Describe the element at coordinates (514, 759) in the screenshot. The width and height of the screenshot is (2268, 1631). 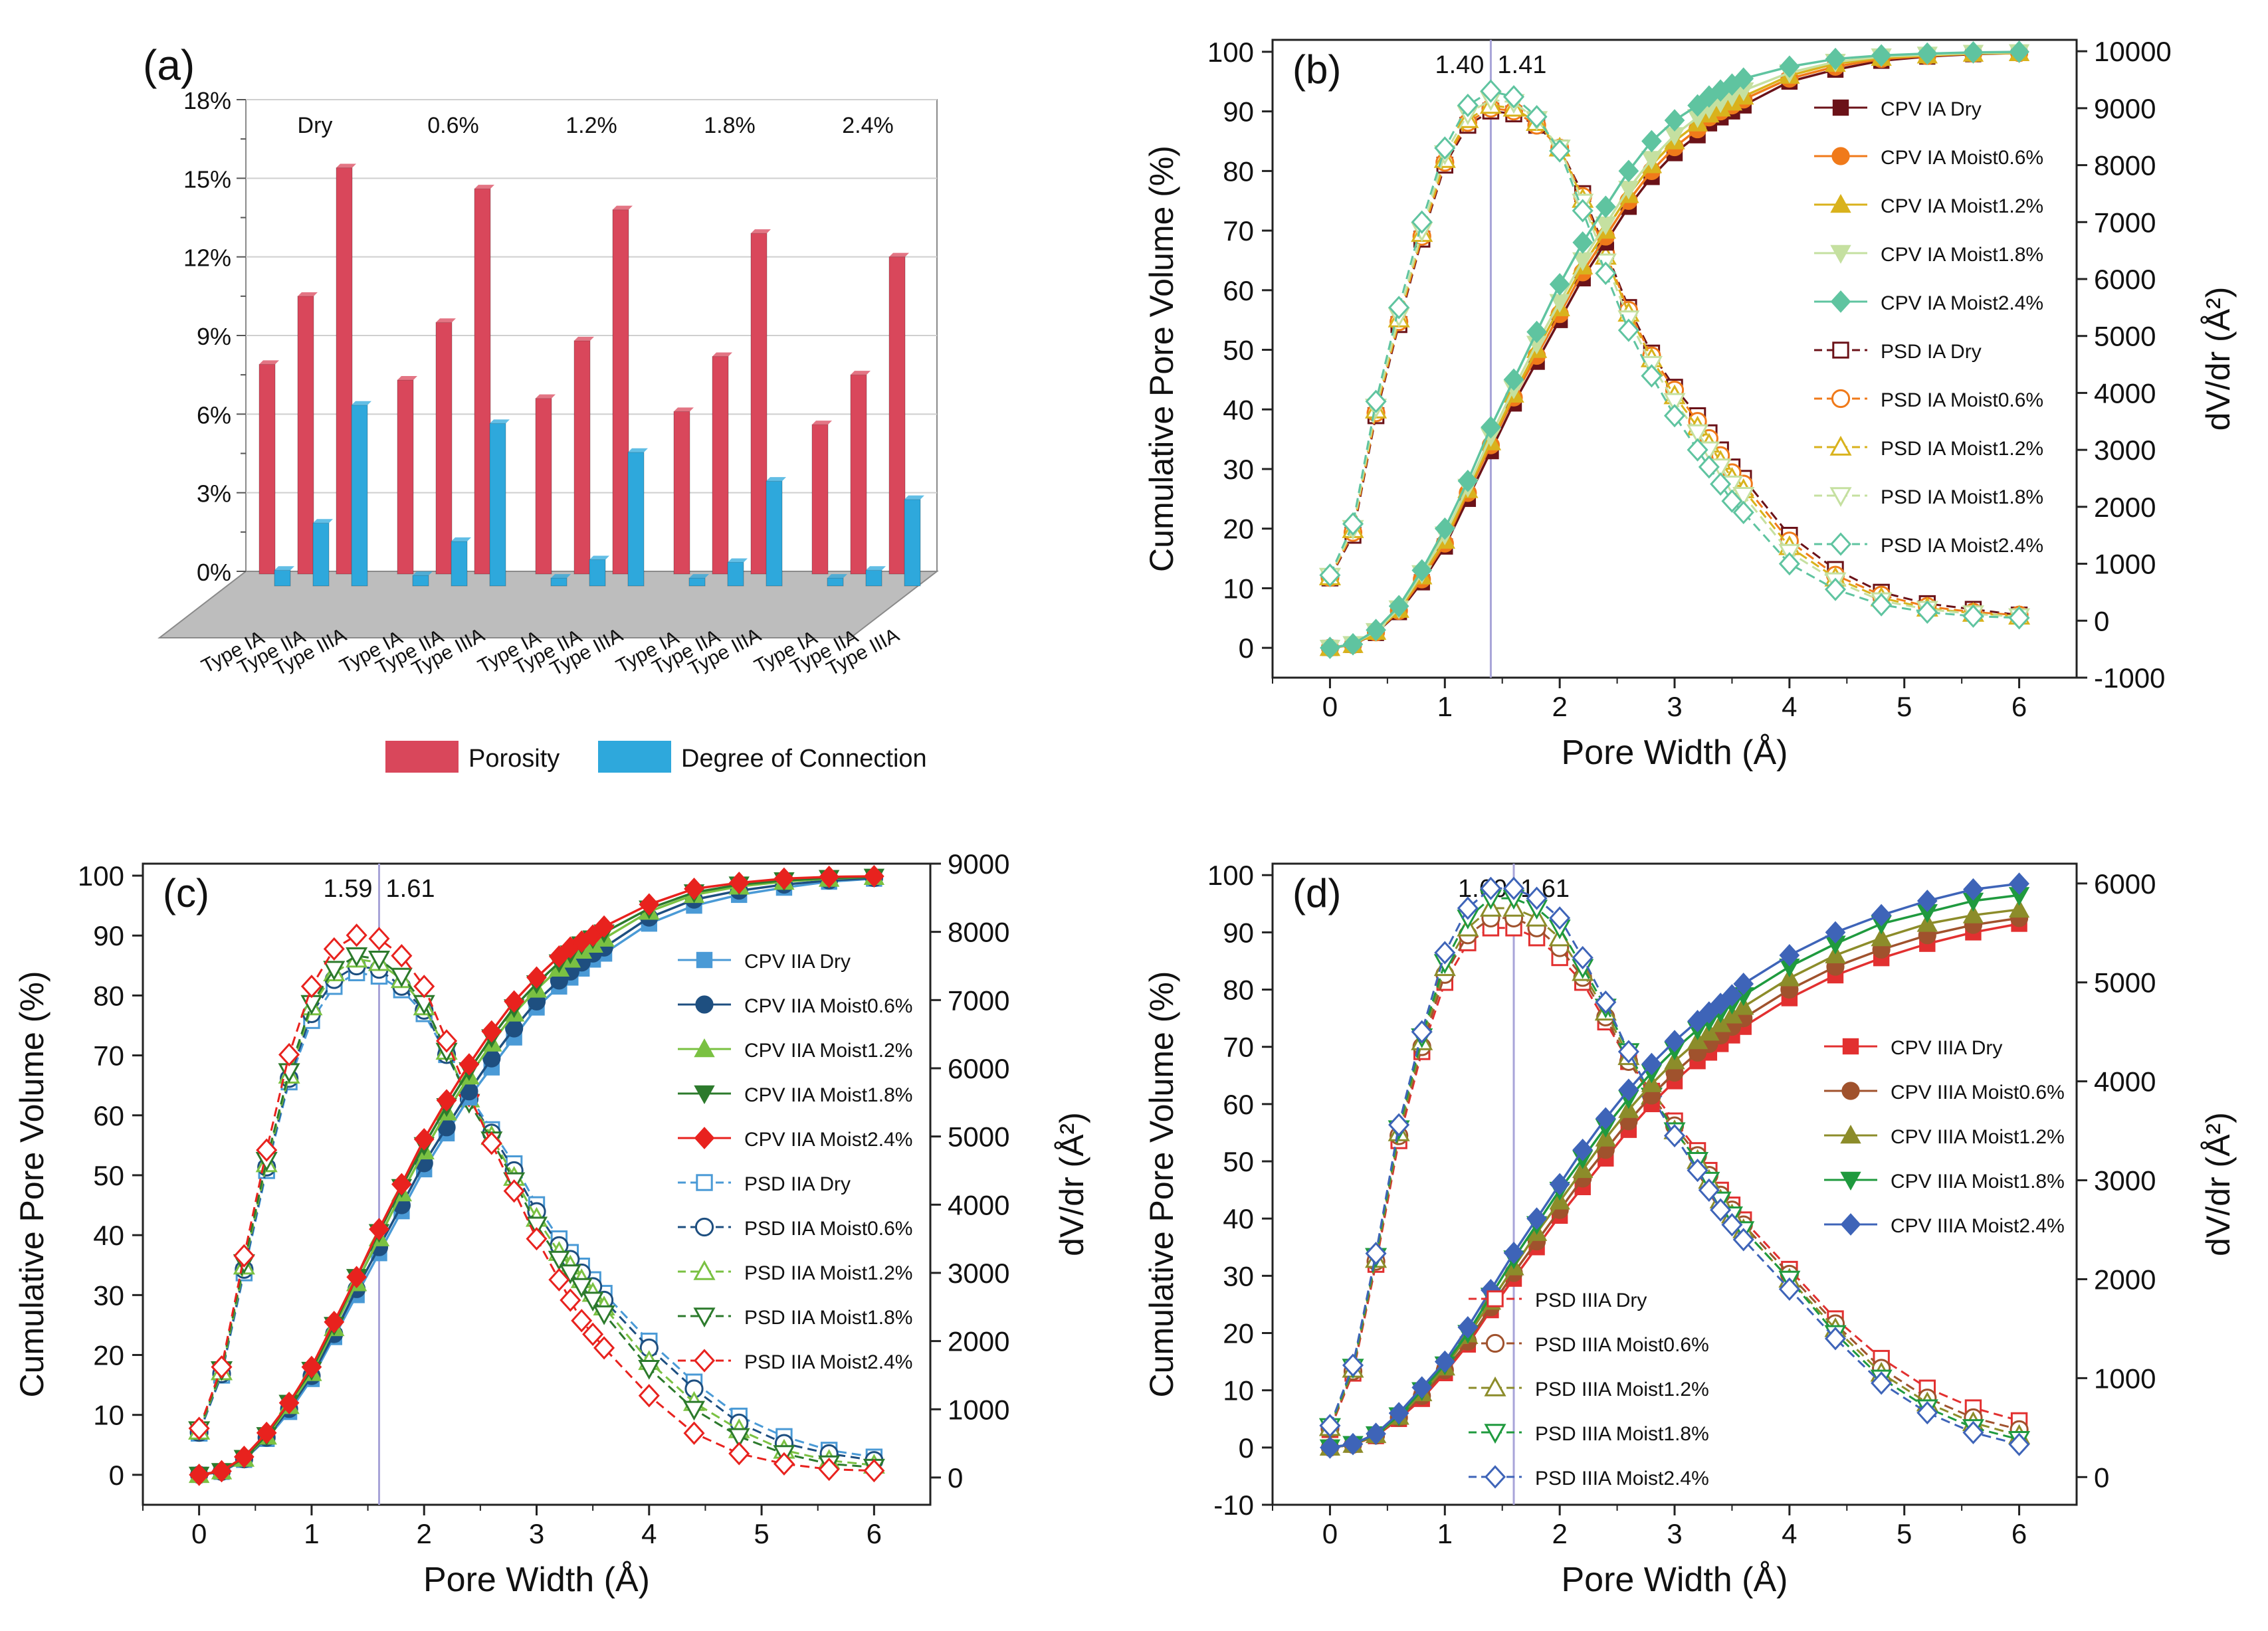
I see `legend-label-porosity: Porosity` at that location.